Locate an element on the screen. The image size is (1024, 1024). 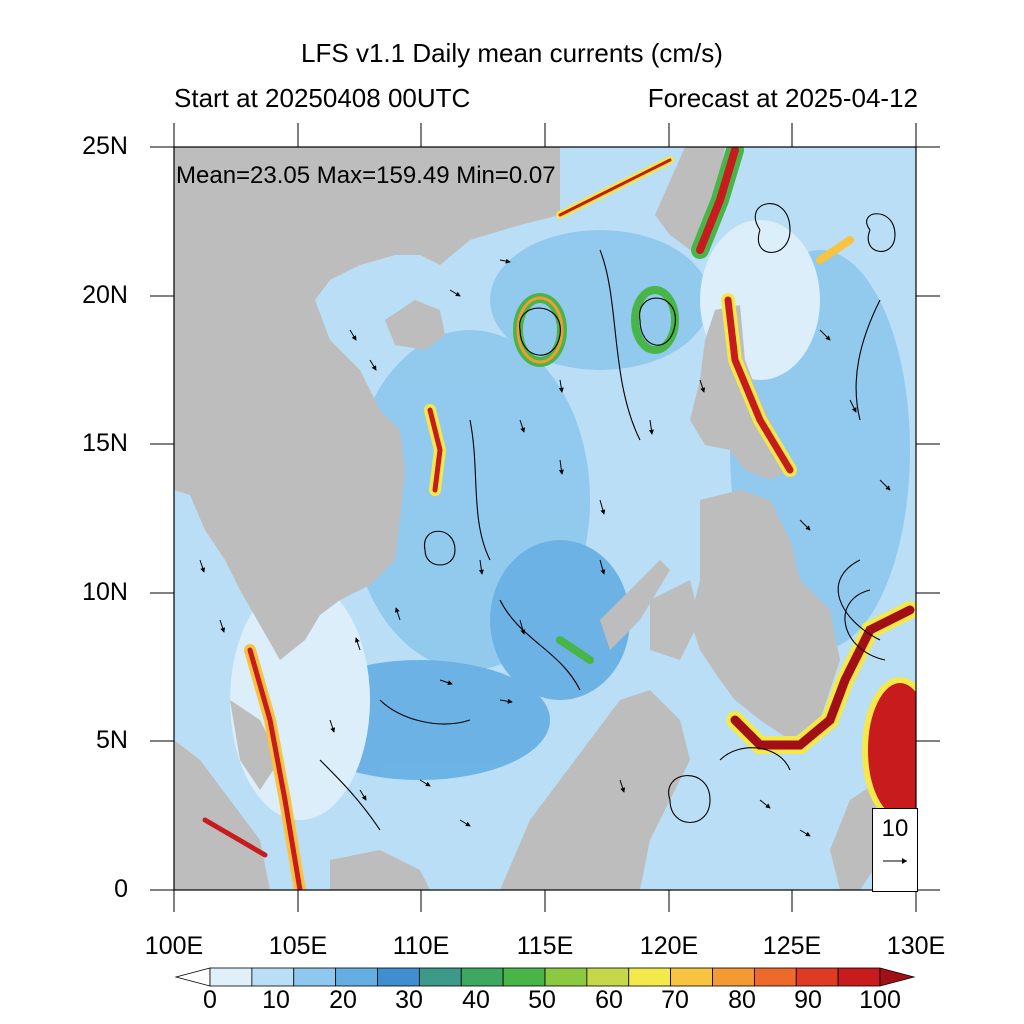
colorbar-label-80: 80 is located at coordinates (742, 1000).